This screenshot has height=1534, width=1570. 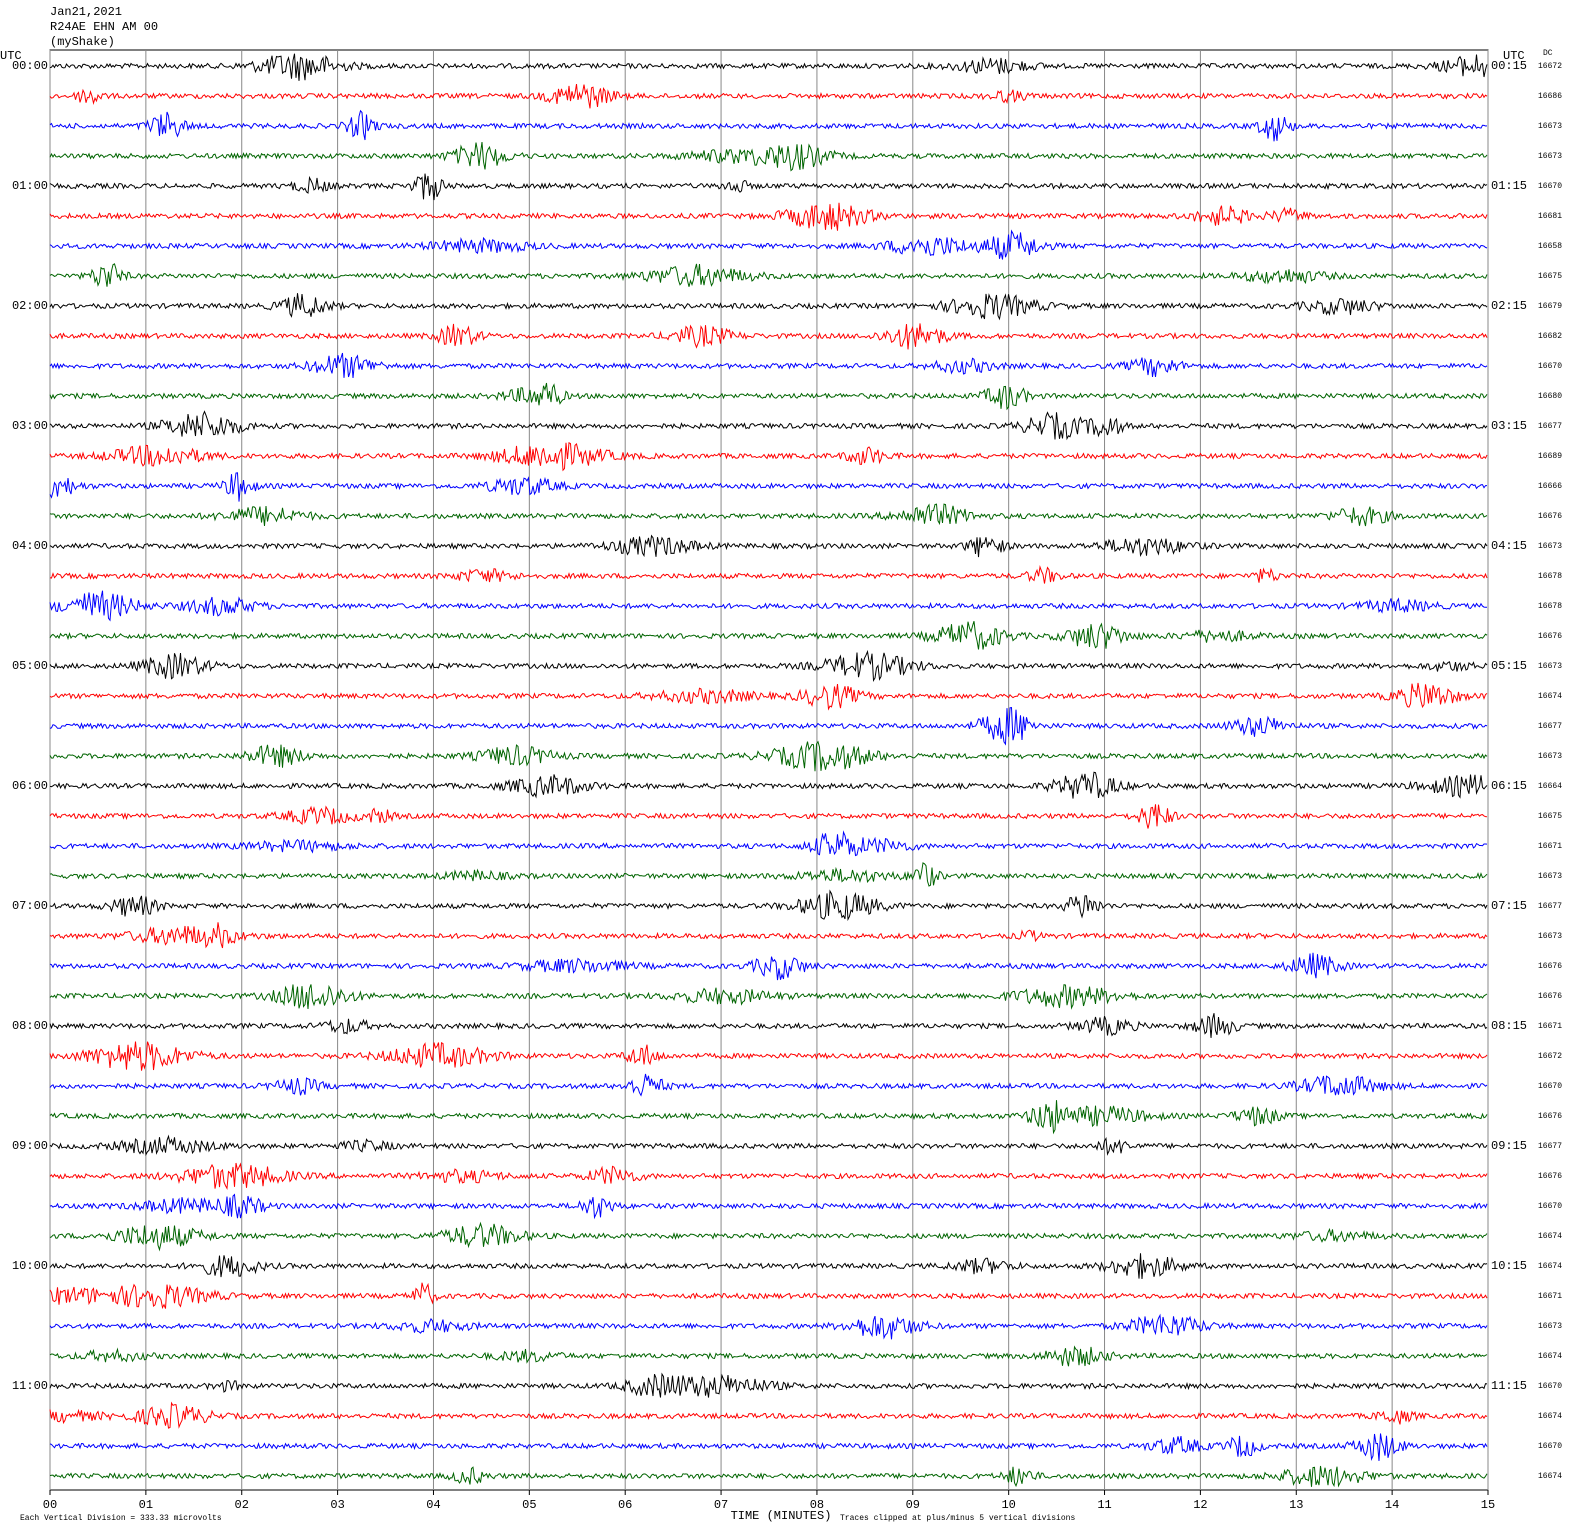 What do you see at coordinates (146, 1505) in the screenshot?
I see `x-tick-label: 01` at bounding box center [146, 1505].